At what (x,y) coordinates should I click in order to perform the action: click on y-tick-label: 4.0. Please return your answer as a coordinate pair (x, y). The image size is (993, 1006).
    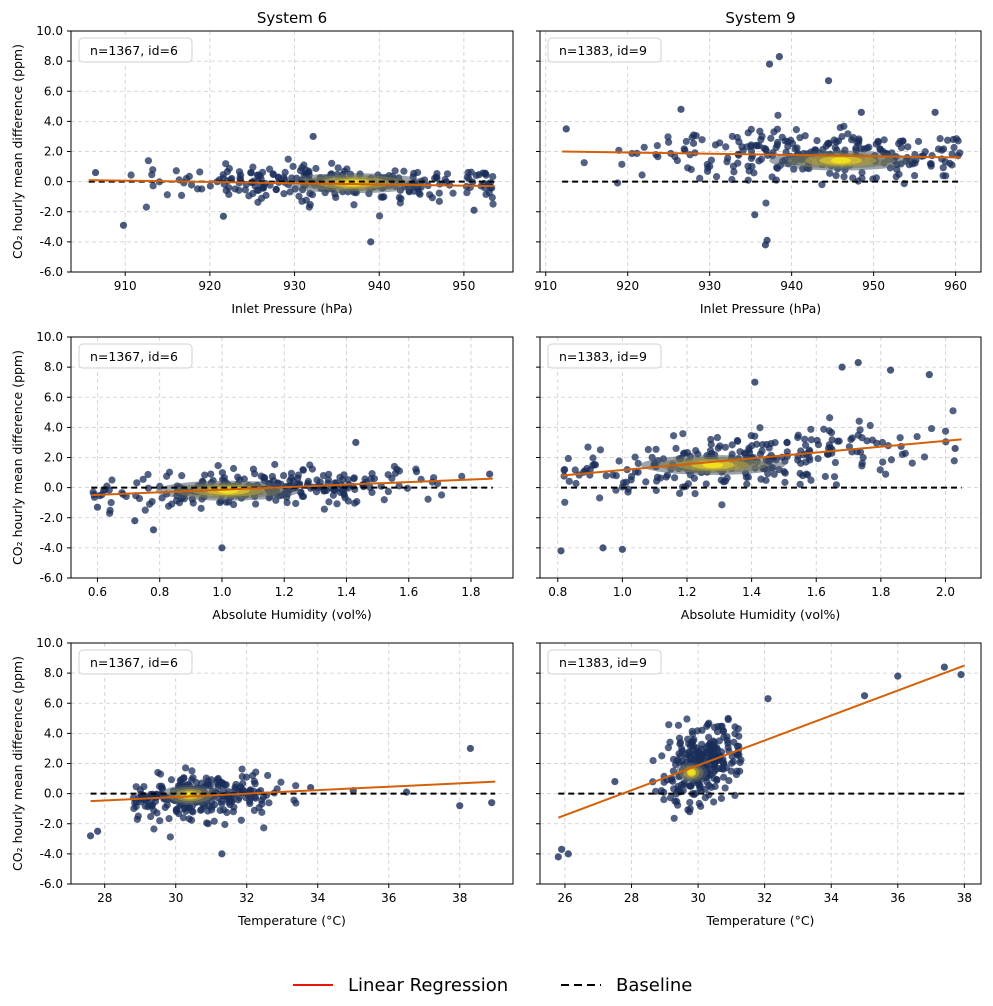
    Looking at the image, I should click on (53, 733).